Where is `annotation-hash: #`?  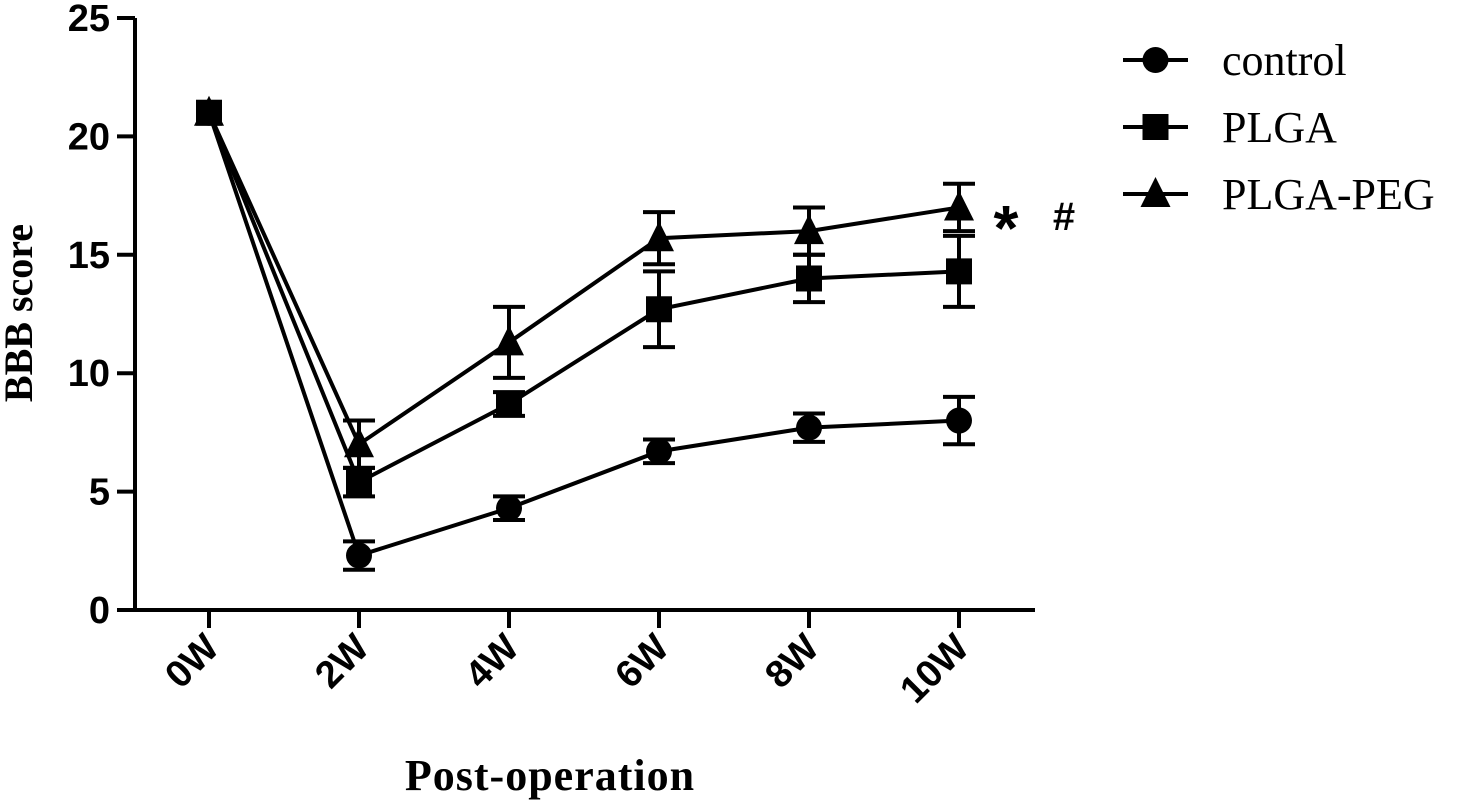
annotation-hash: # is located at coordinates (1064, 217).